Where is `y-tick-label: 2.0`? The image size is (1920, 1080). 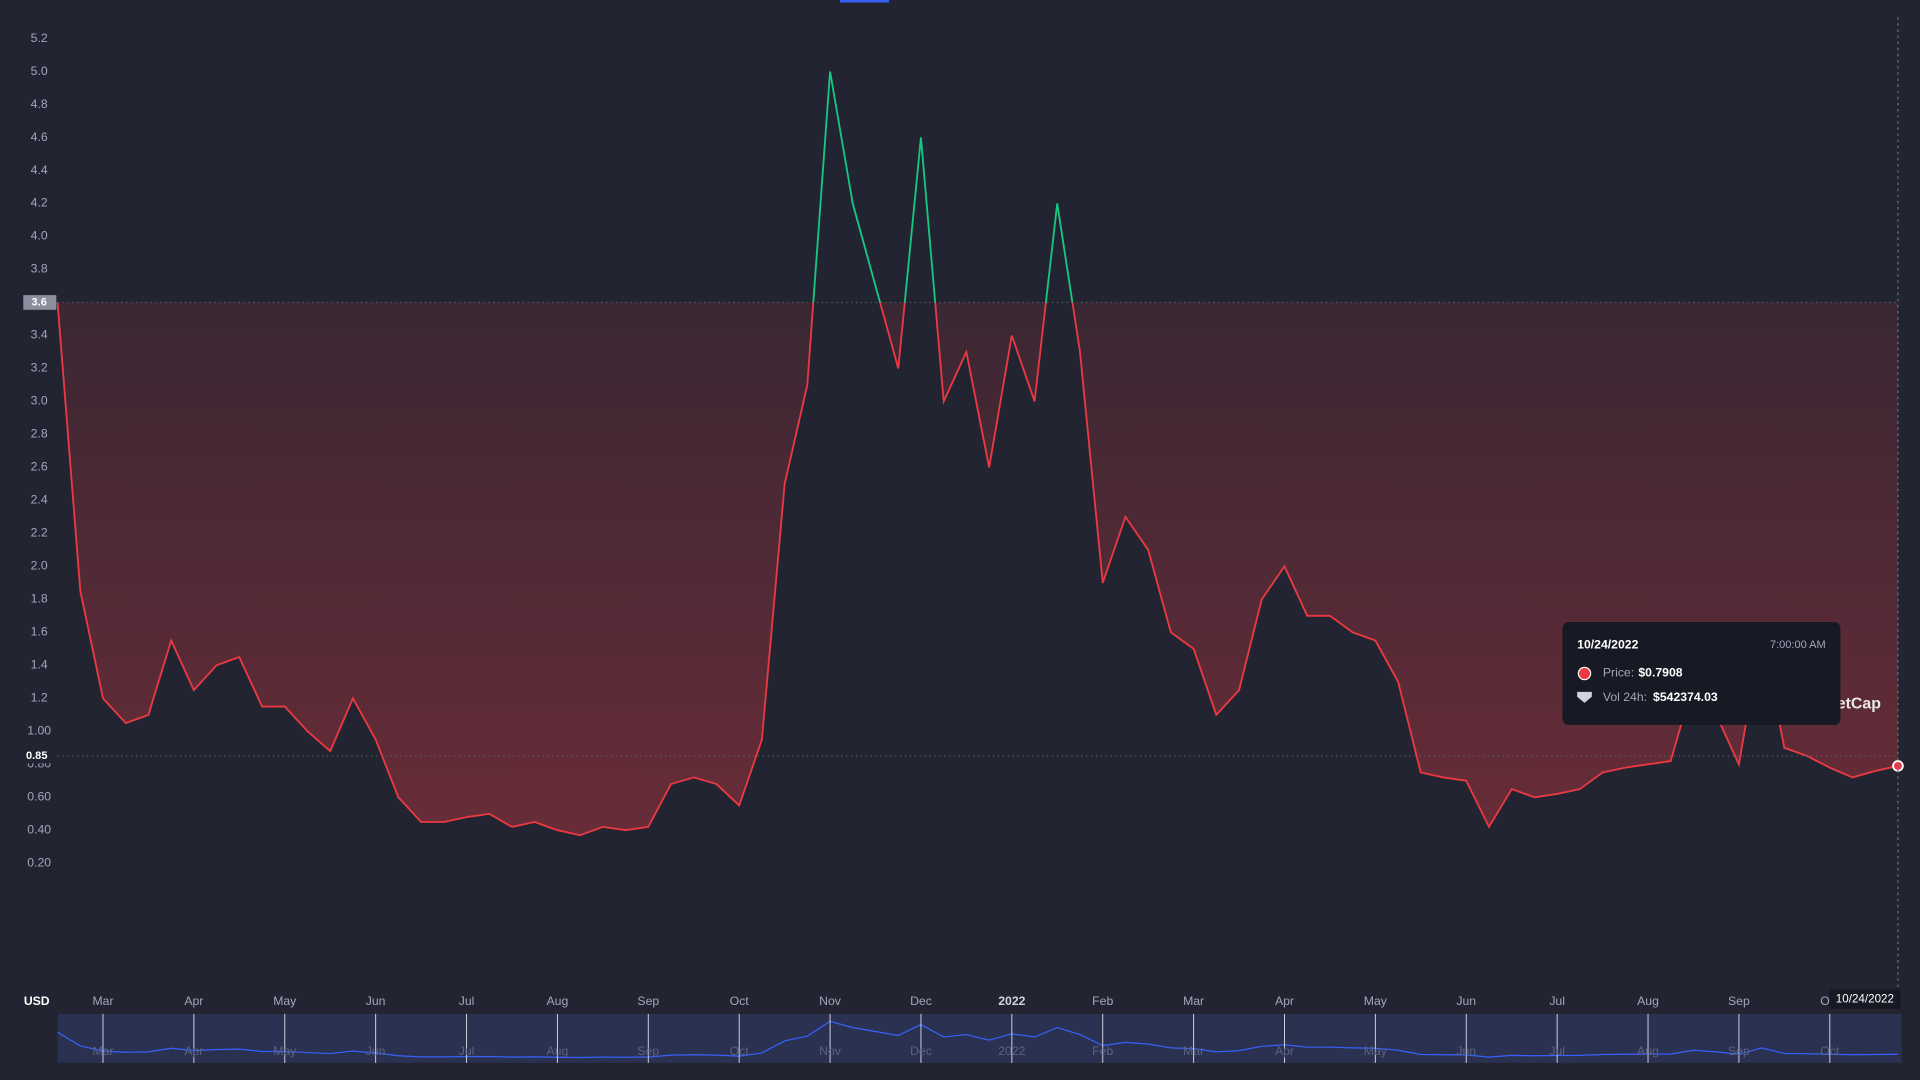 y-tick-label: 2.0 is located at coordinates (39, 566).